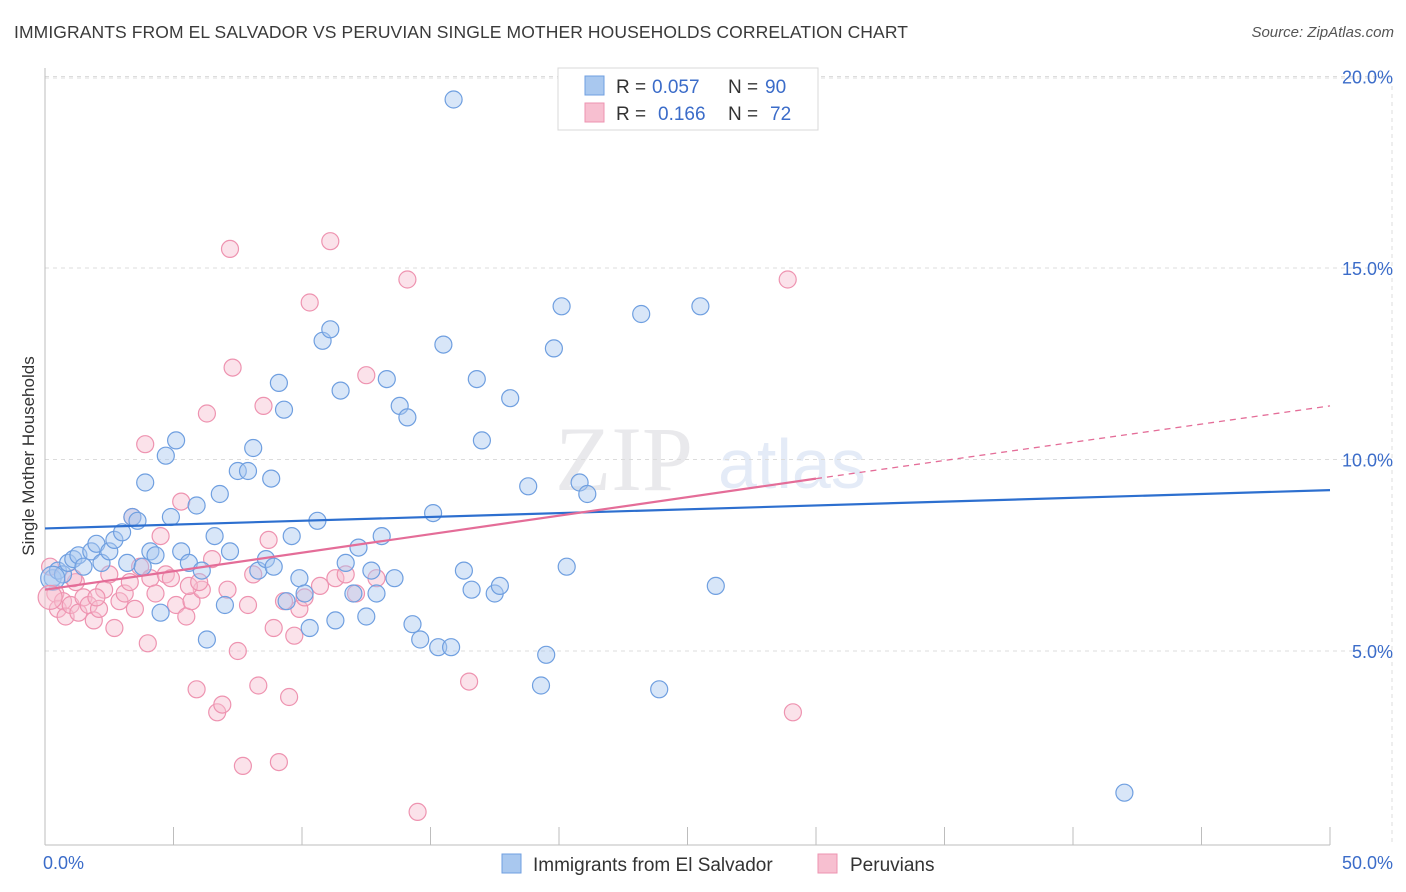 The image size is (1406, 892). I want to click on trend-line-peruvians, so click(430, 534).